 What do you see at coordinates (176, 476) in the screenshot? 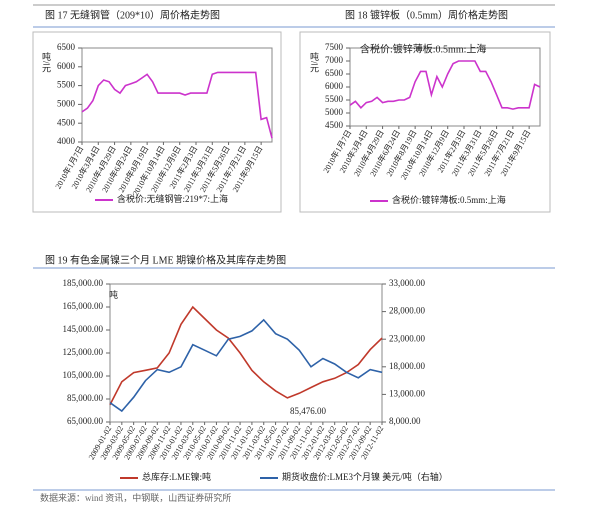
I see `legend-label: 总库存:LME镍:吨` at bounding box center [176, 476].